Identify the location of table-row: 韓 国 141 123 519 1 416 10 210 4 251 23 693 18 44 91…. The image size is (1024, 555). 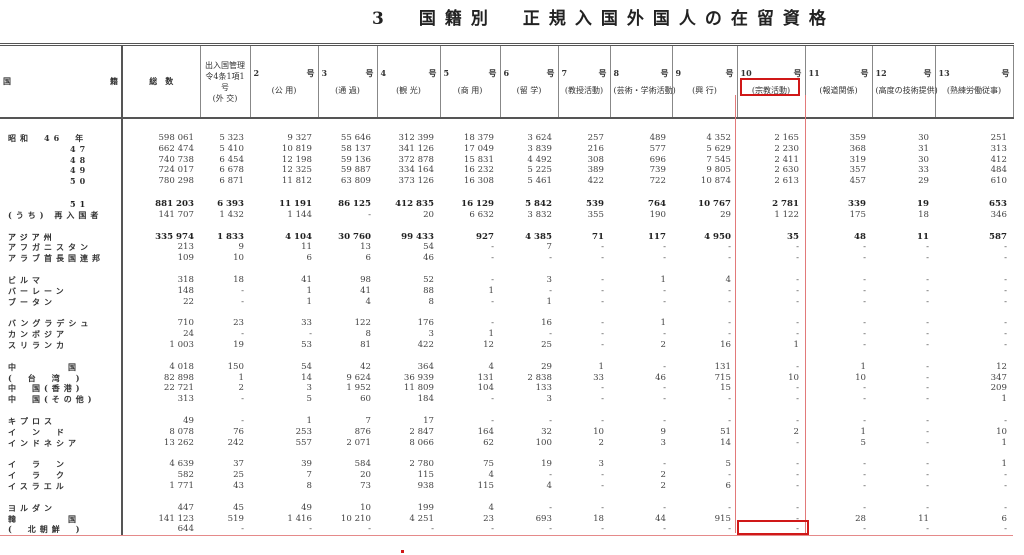
(506, 519).